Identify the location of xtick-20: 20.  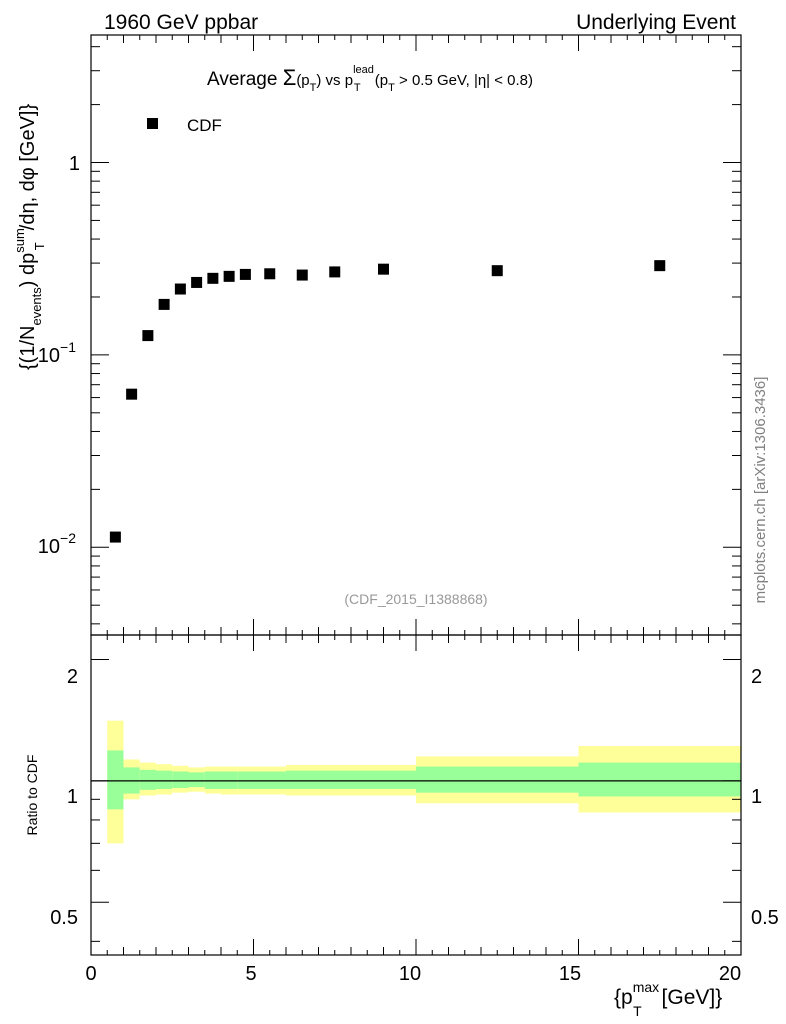
(730, 974).